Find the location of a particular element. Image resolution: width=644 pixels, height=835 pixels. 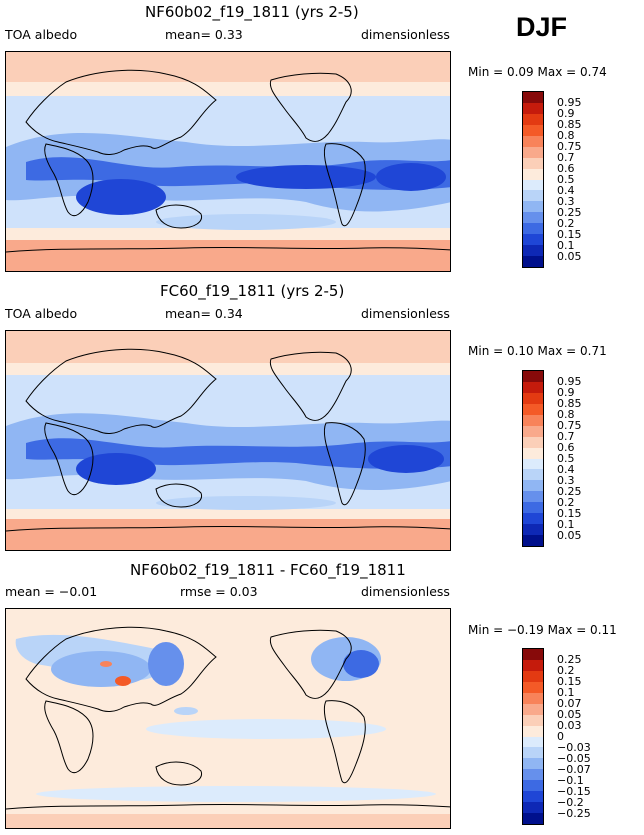

season-label: DJF is located at coordinates (542, 27).